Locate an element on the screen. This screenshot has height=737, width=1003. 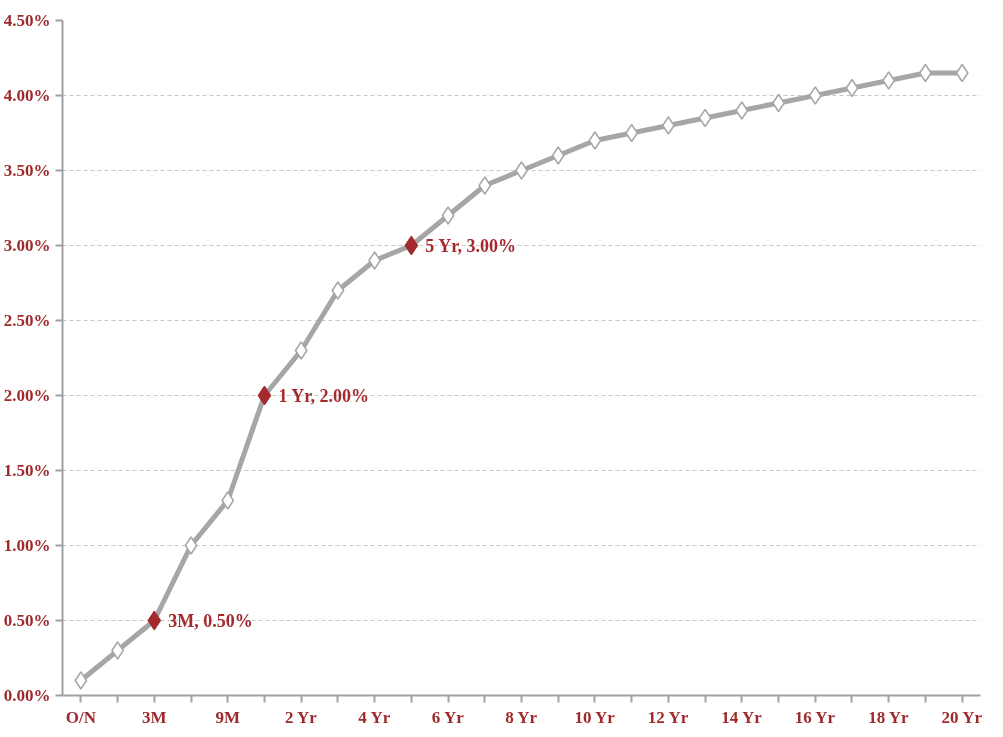
y-tick-label: 1.00% is located at coordinates (27, 545).